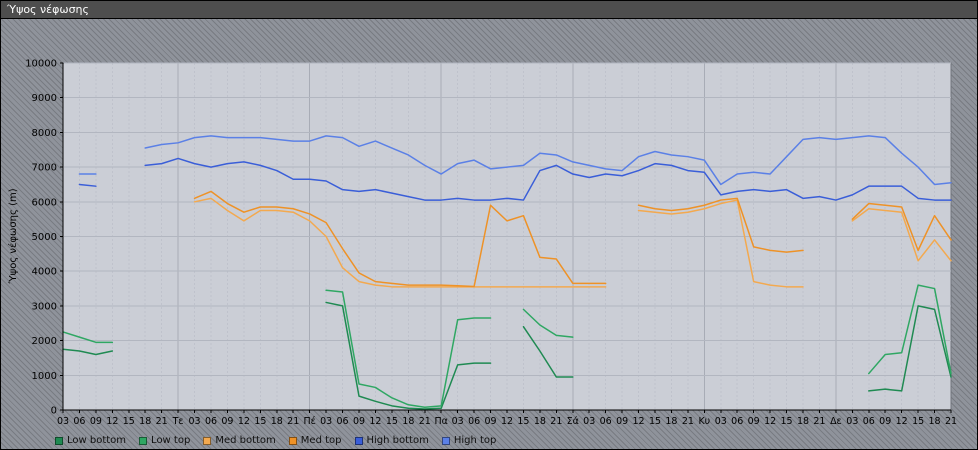 The image size is (978, 450). Describe the element at coordinates (44, 133) in the screenshot. I see `y-tick-label: 8000` at that location.